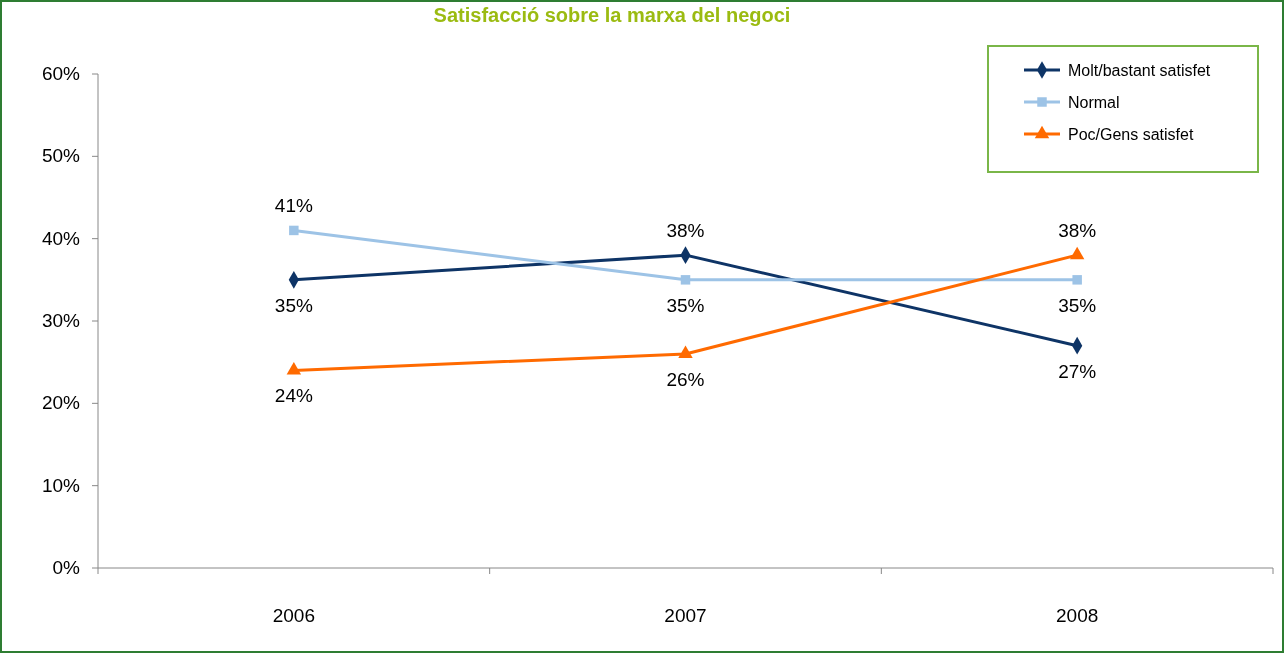 This screenshot has height=653, width=1284. Describe the element at coordinates (293, 396) in the screenshot. I see `data-label: 24%` at that location.